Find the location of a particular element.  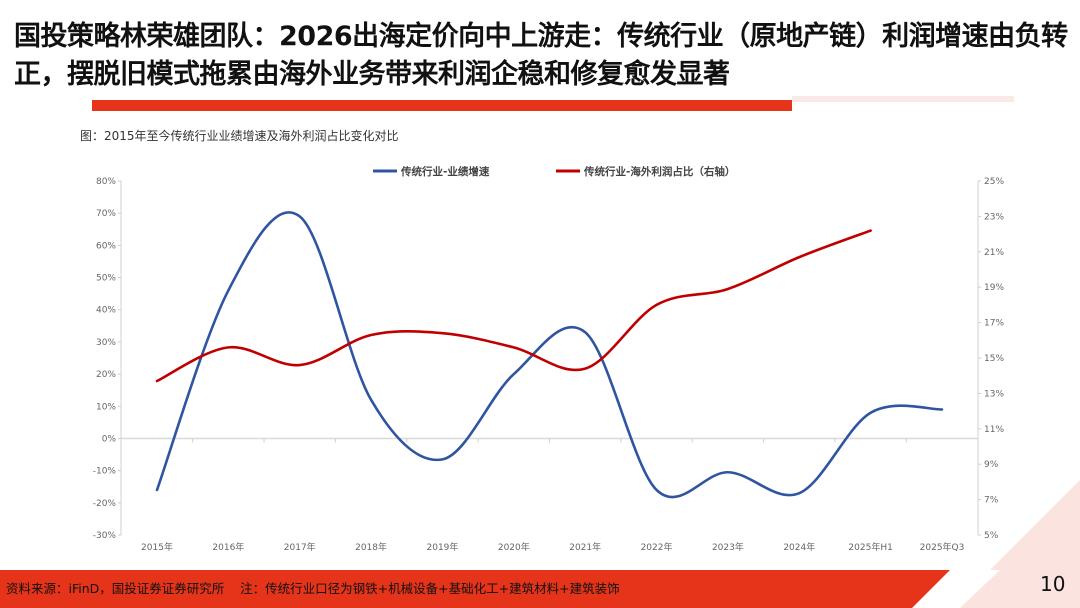

right-tick-label: 7% is located at coordinates (991, 501).